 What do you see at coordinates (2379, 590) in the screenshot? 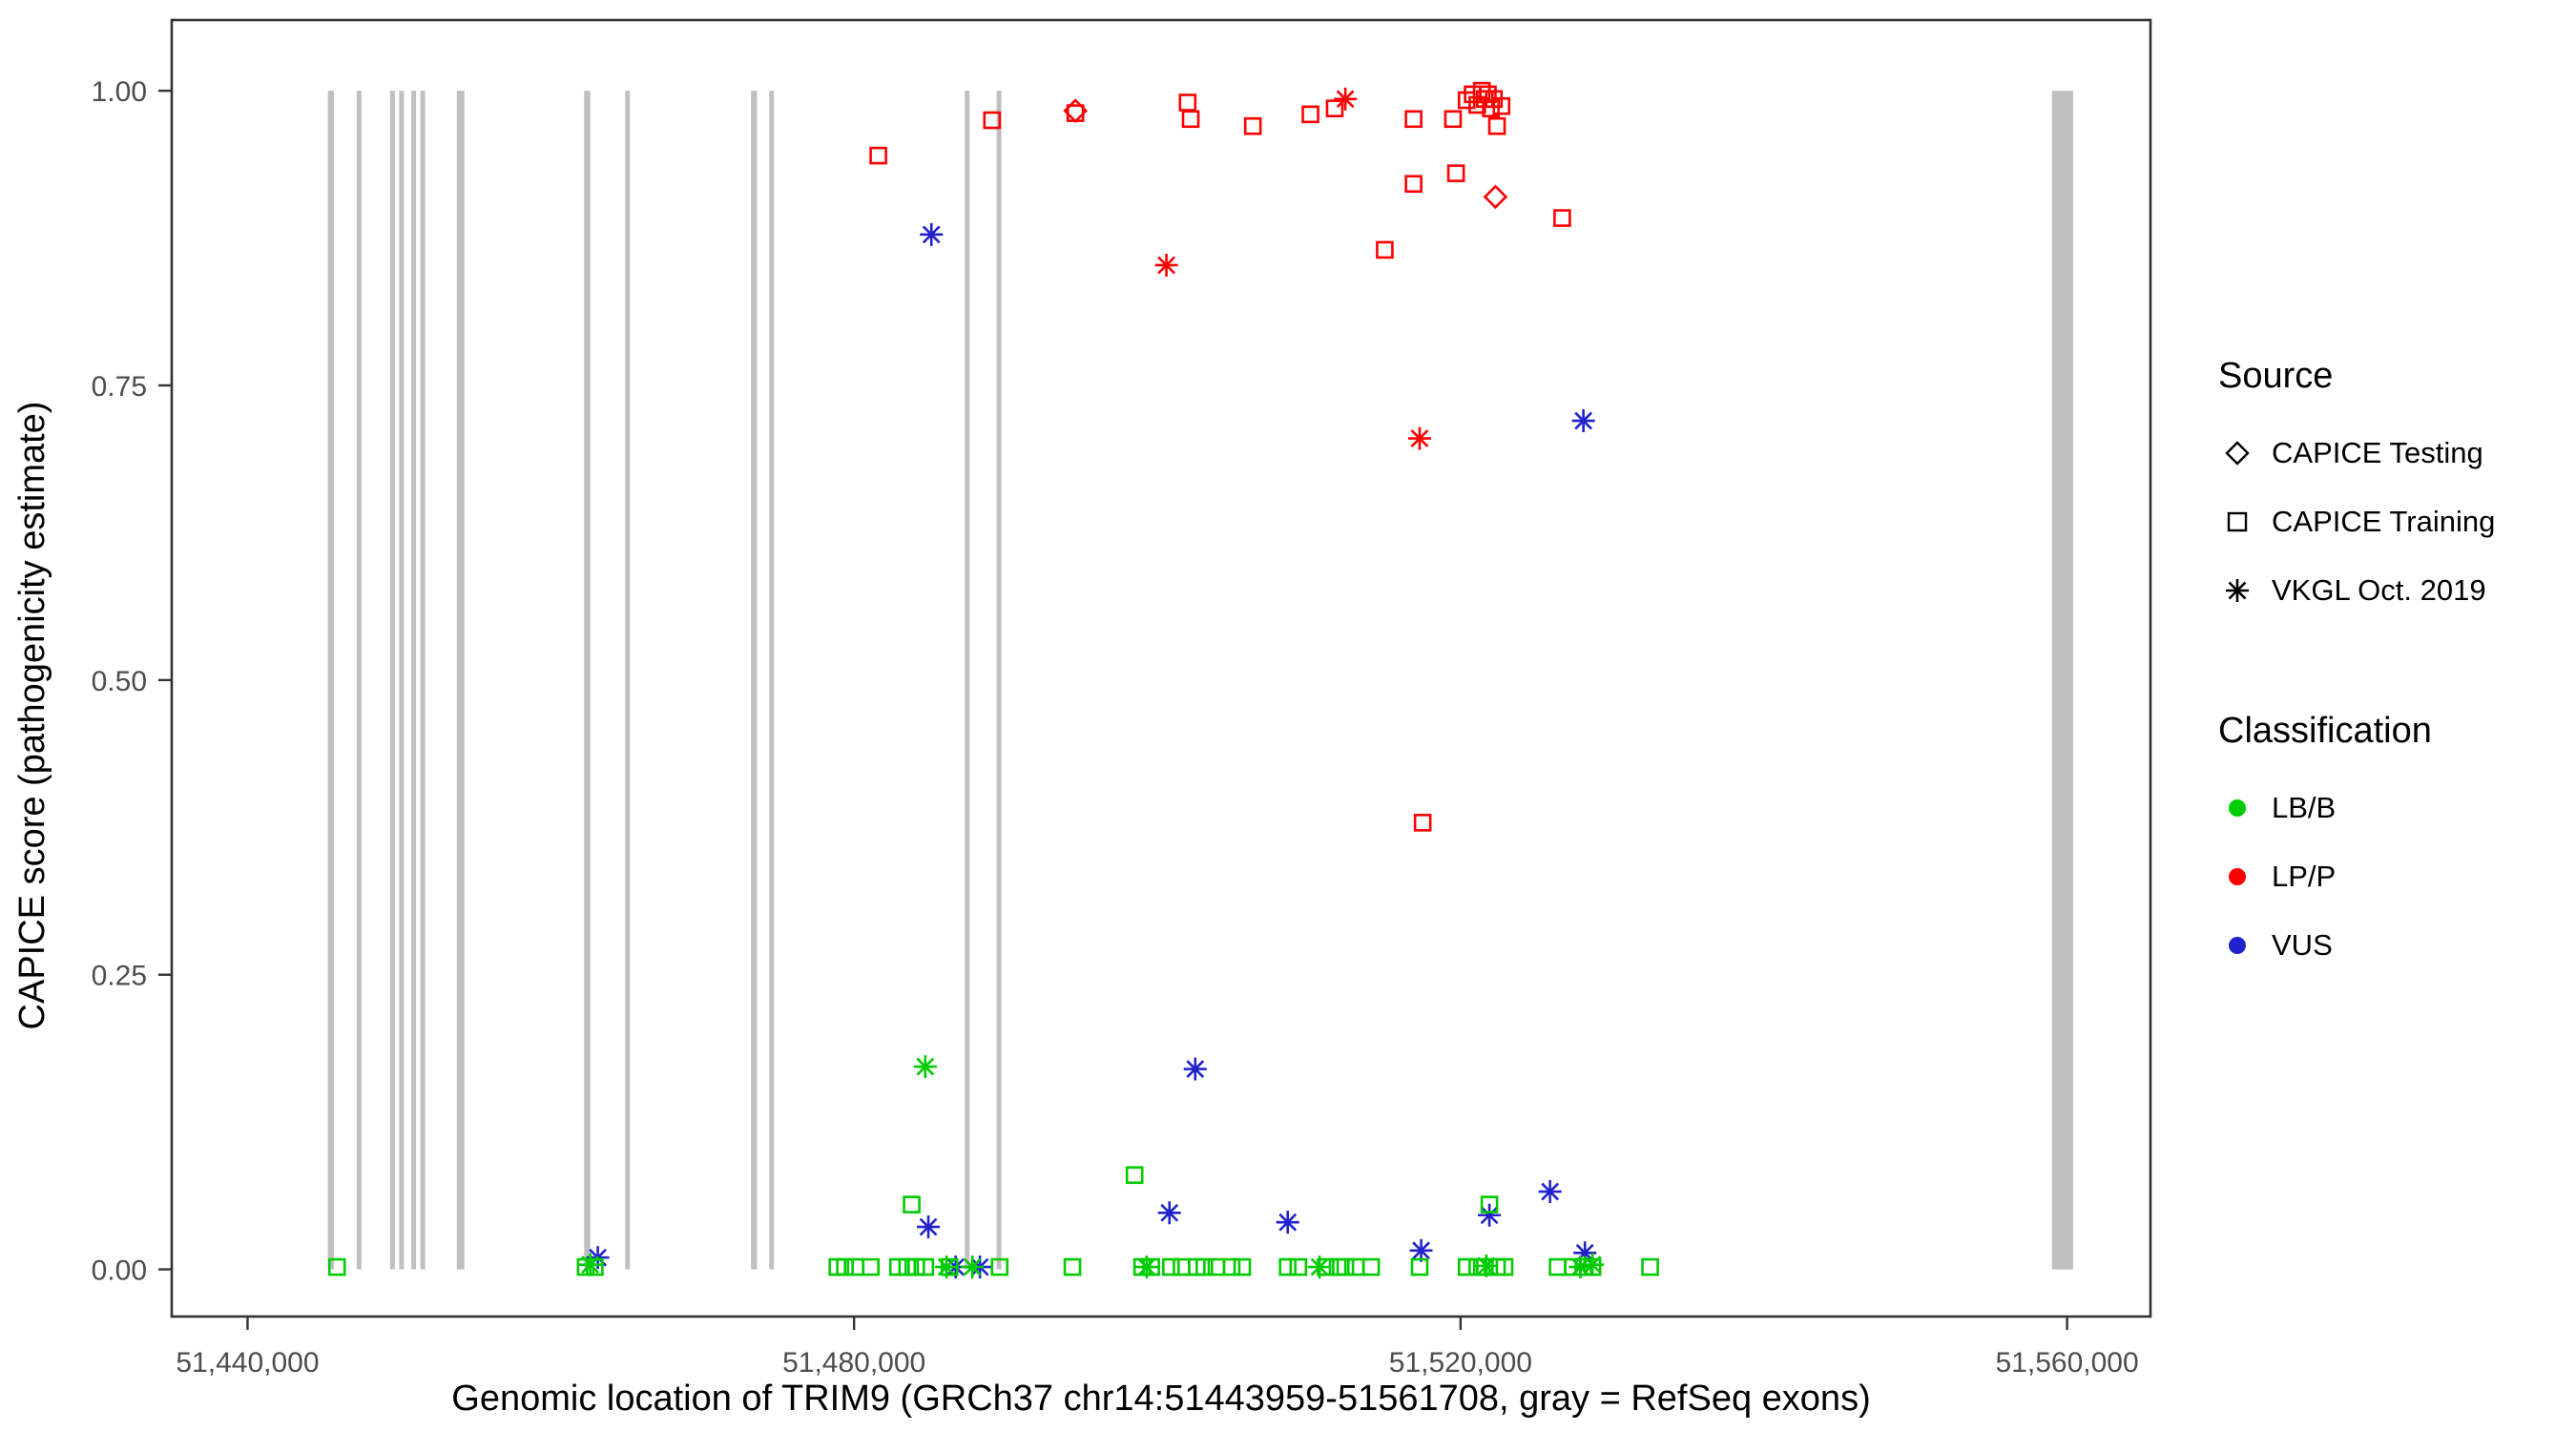
I see `legend-item-label: VKGL Oct. 2019` at bounding box center [2379, 590].